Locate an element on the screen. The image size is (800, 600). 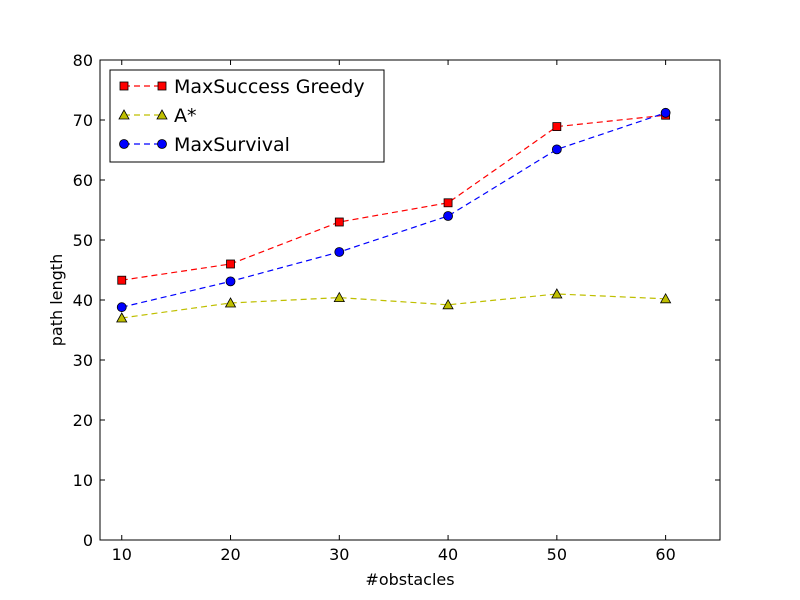
y-tick-label: 50 is located at coordinates (83, 240).